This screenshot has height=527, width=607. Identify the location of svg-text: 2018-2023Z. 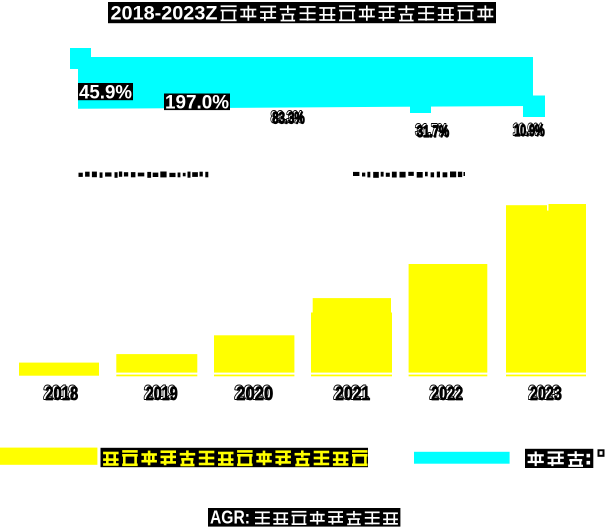
(164, 14).